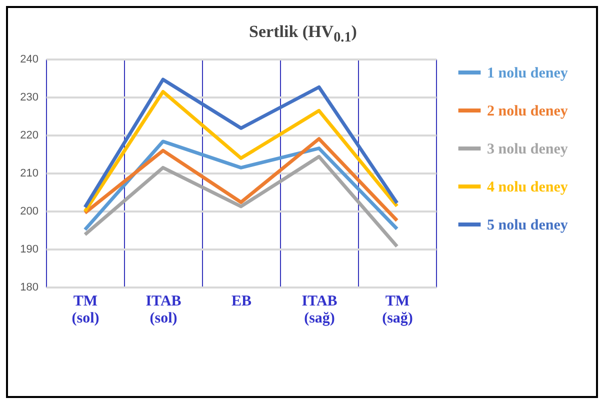  Describe the element at coordinates (29, 250) in the screenshot. I see `y-tick-label: 190` at that location.